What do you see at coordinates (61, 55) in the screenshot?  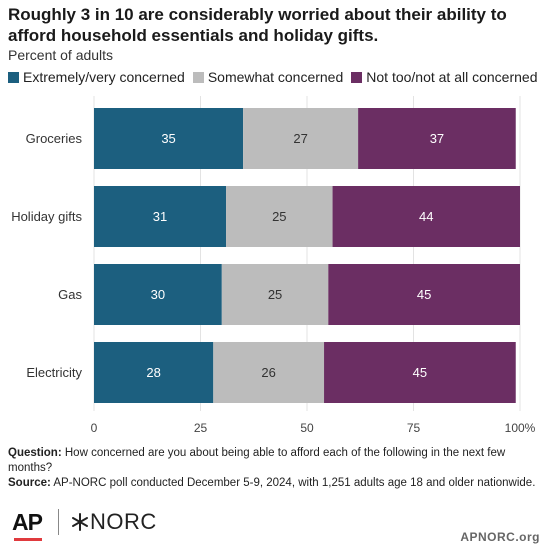 I see `chart-subtitle: Percent of adults` at bounding box center [61, 55].